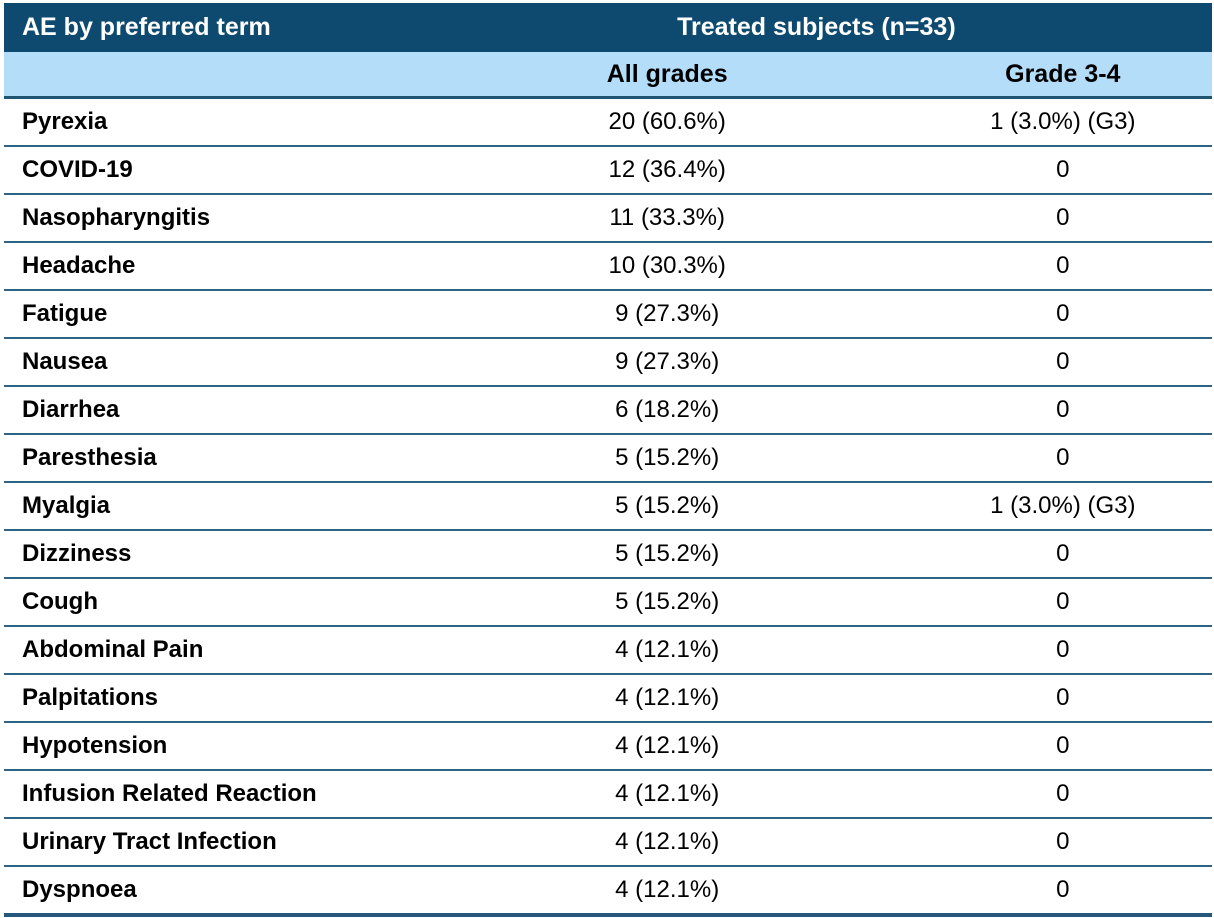  I want to click on table-row: Cough 5 (15.2%) 0, so click(608, 602).